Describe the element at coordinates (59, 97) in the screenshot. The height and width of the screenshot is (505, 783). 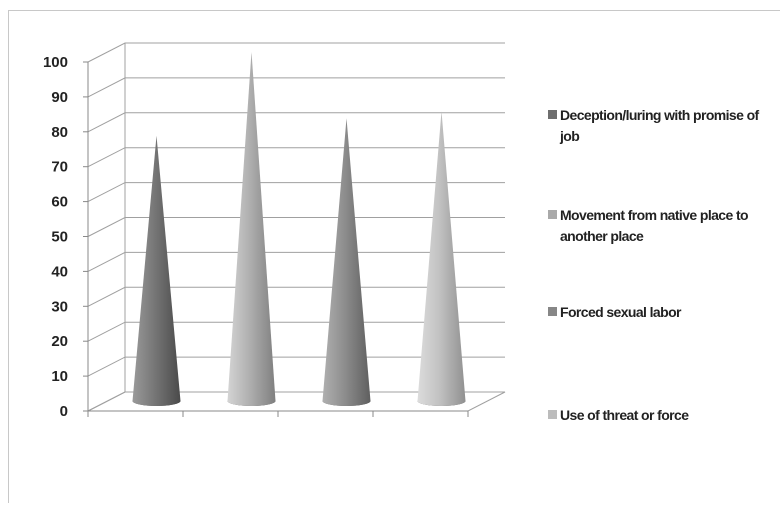
I see `y-tick-label: 90` at that location.